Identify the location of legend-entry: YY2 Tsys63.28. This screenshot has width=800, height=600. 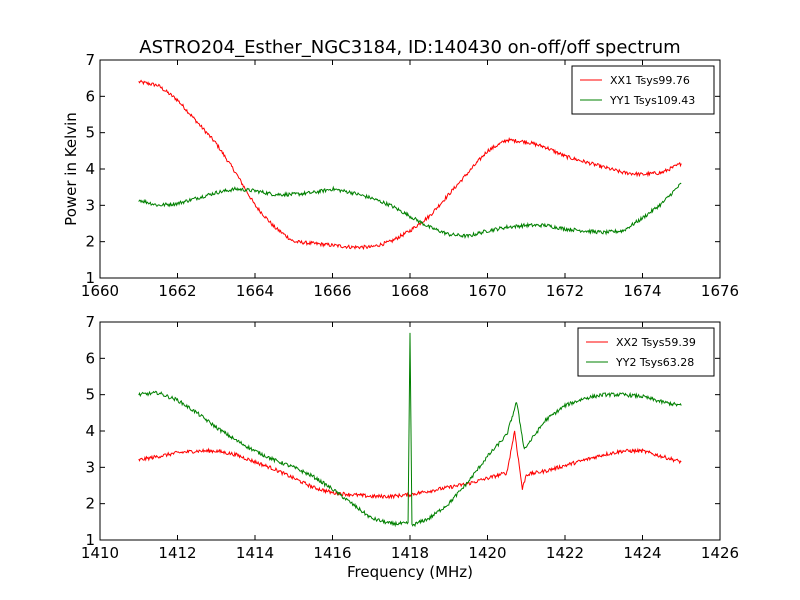
(654, 362).